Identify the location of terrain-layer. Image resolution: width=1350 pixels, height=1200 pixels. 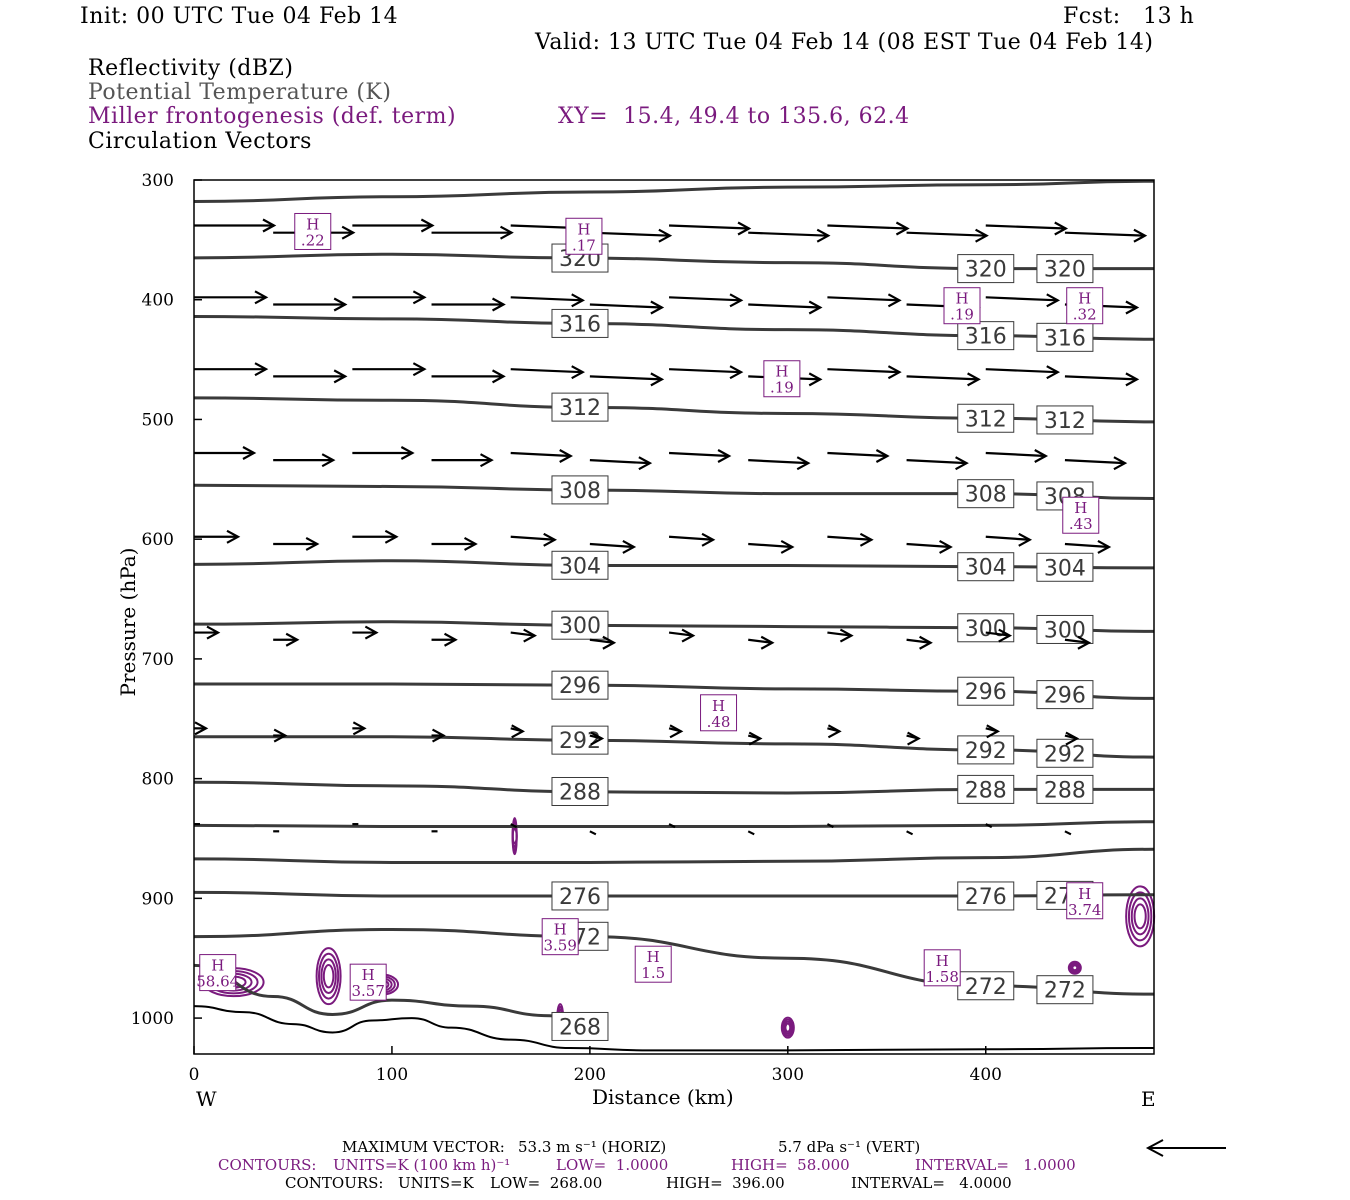
(674, 1028).